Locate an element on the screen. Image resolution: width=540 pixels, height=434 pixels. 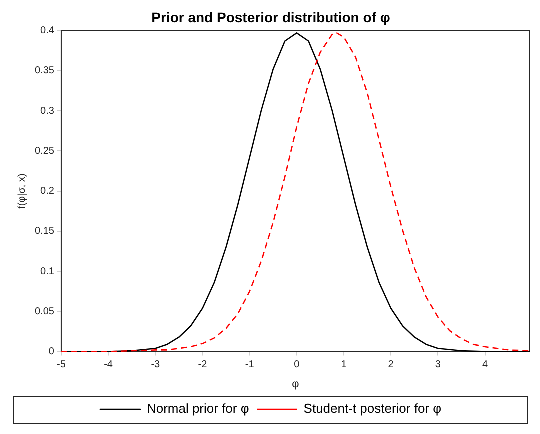
chart-title: Prior and Posterior distribution of φ is located at coordinates (271, 17).